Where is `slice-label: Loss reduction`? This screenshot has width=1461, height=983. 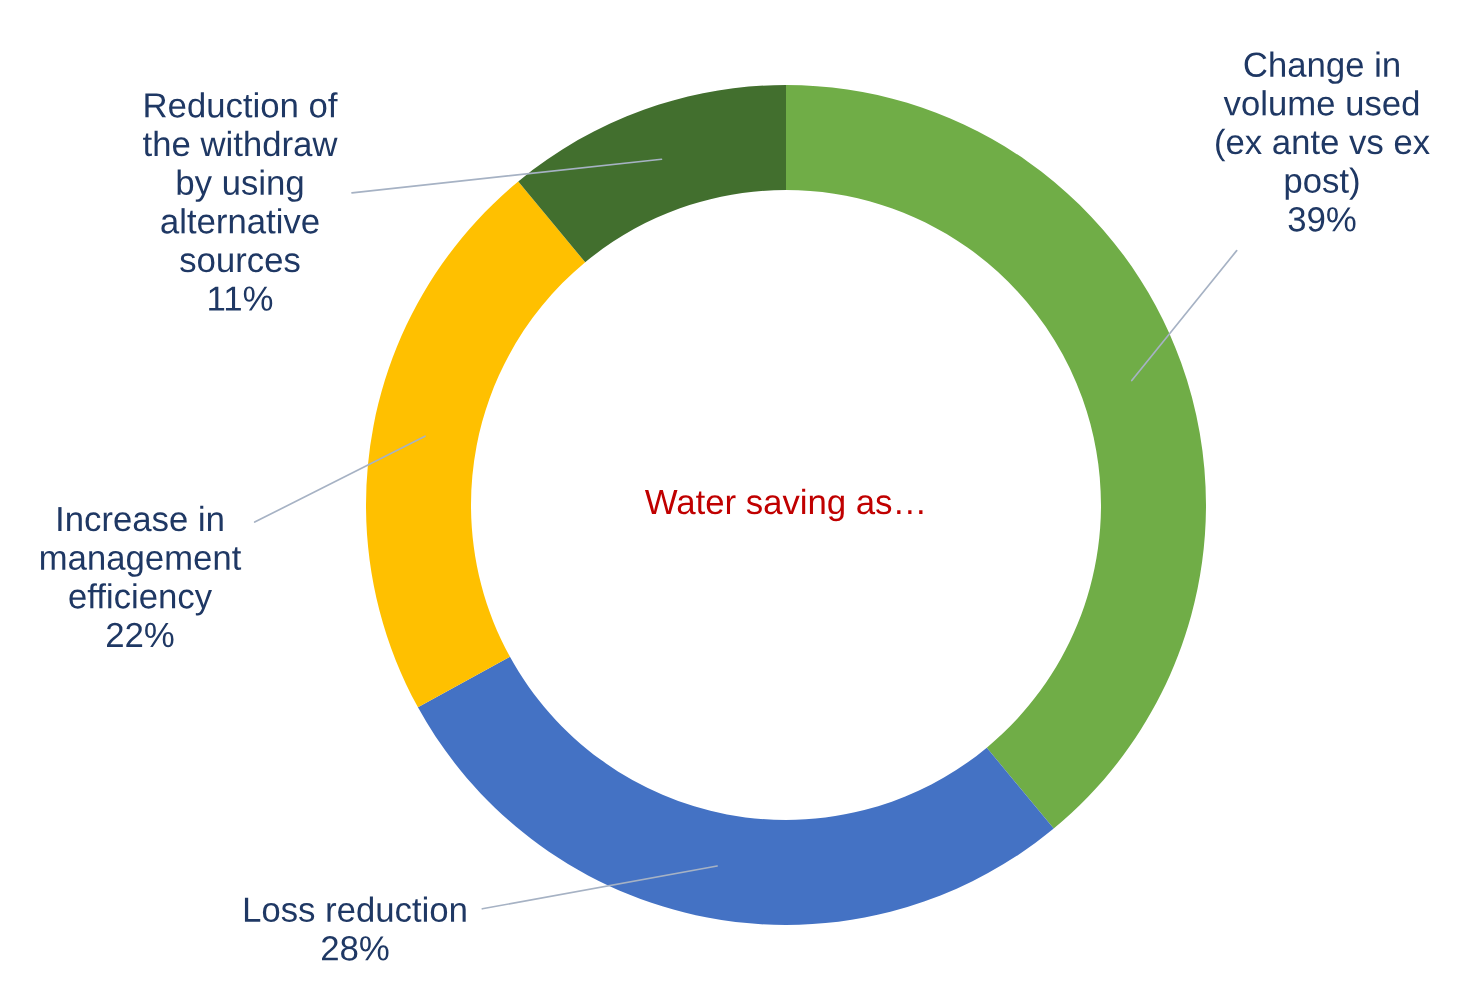
slice-label: Loss reduction is located at coordinates (355, 909).